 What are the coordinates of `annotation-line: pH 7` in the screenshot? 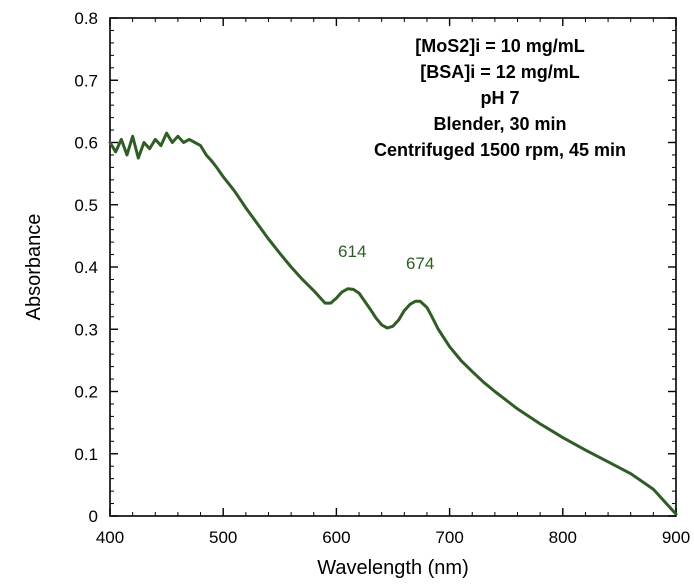 It's located at (499, 98).